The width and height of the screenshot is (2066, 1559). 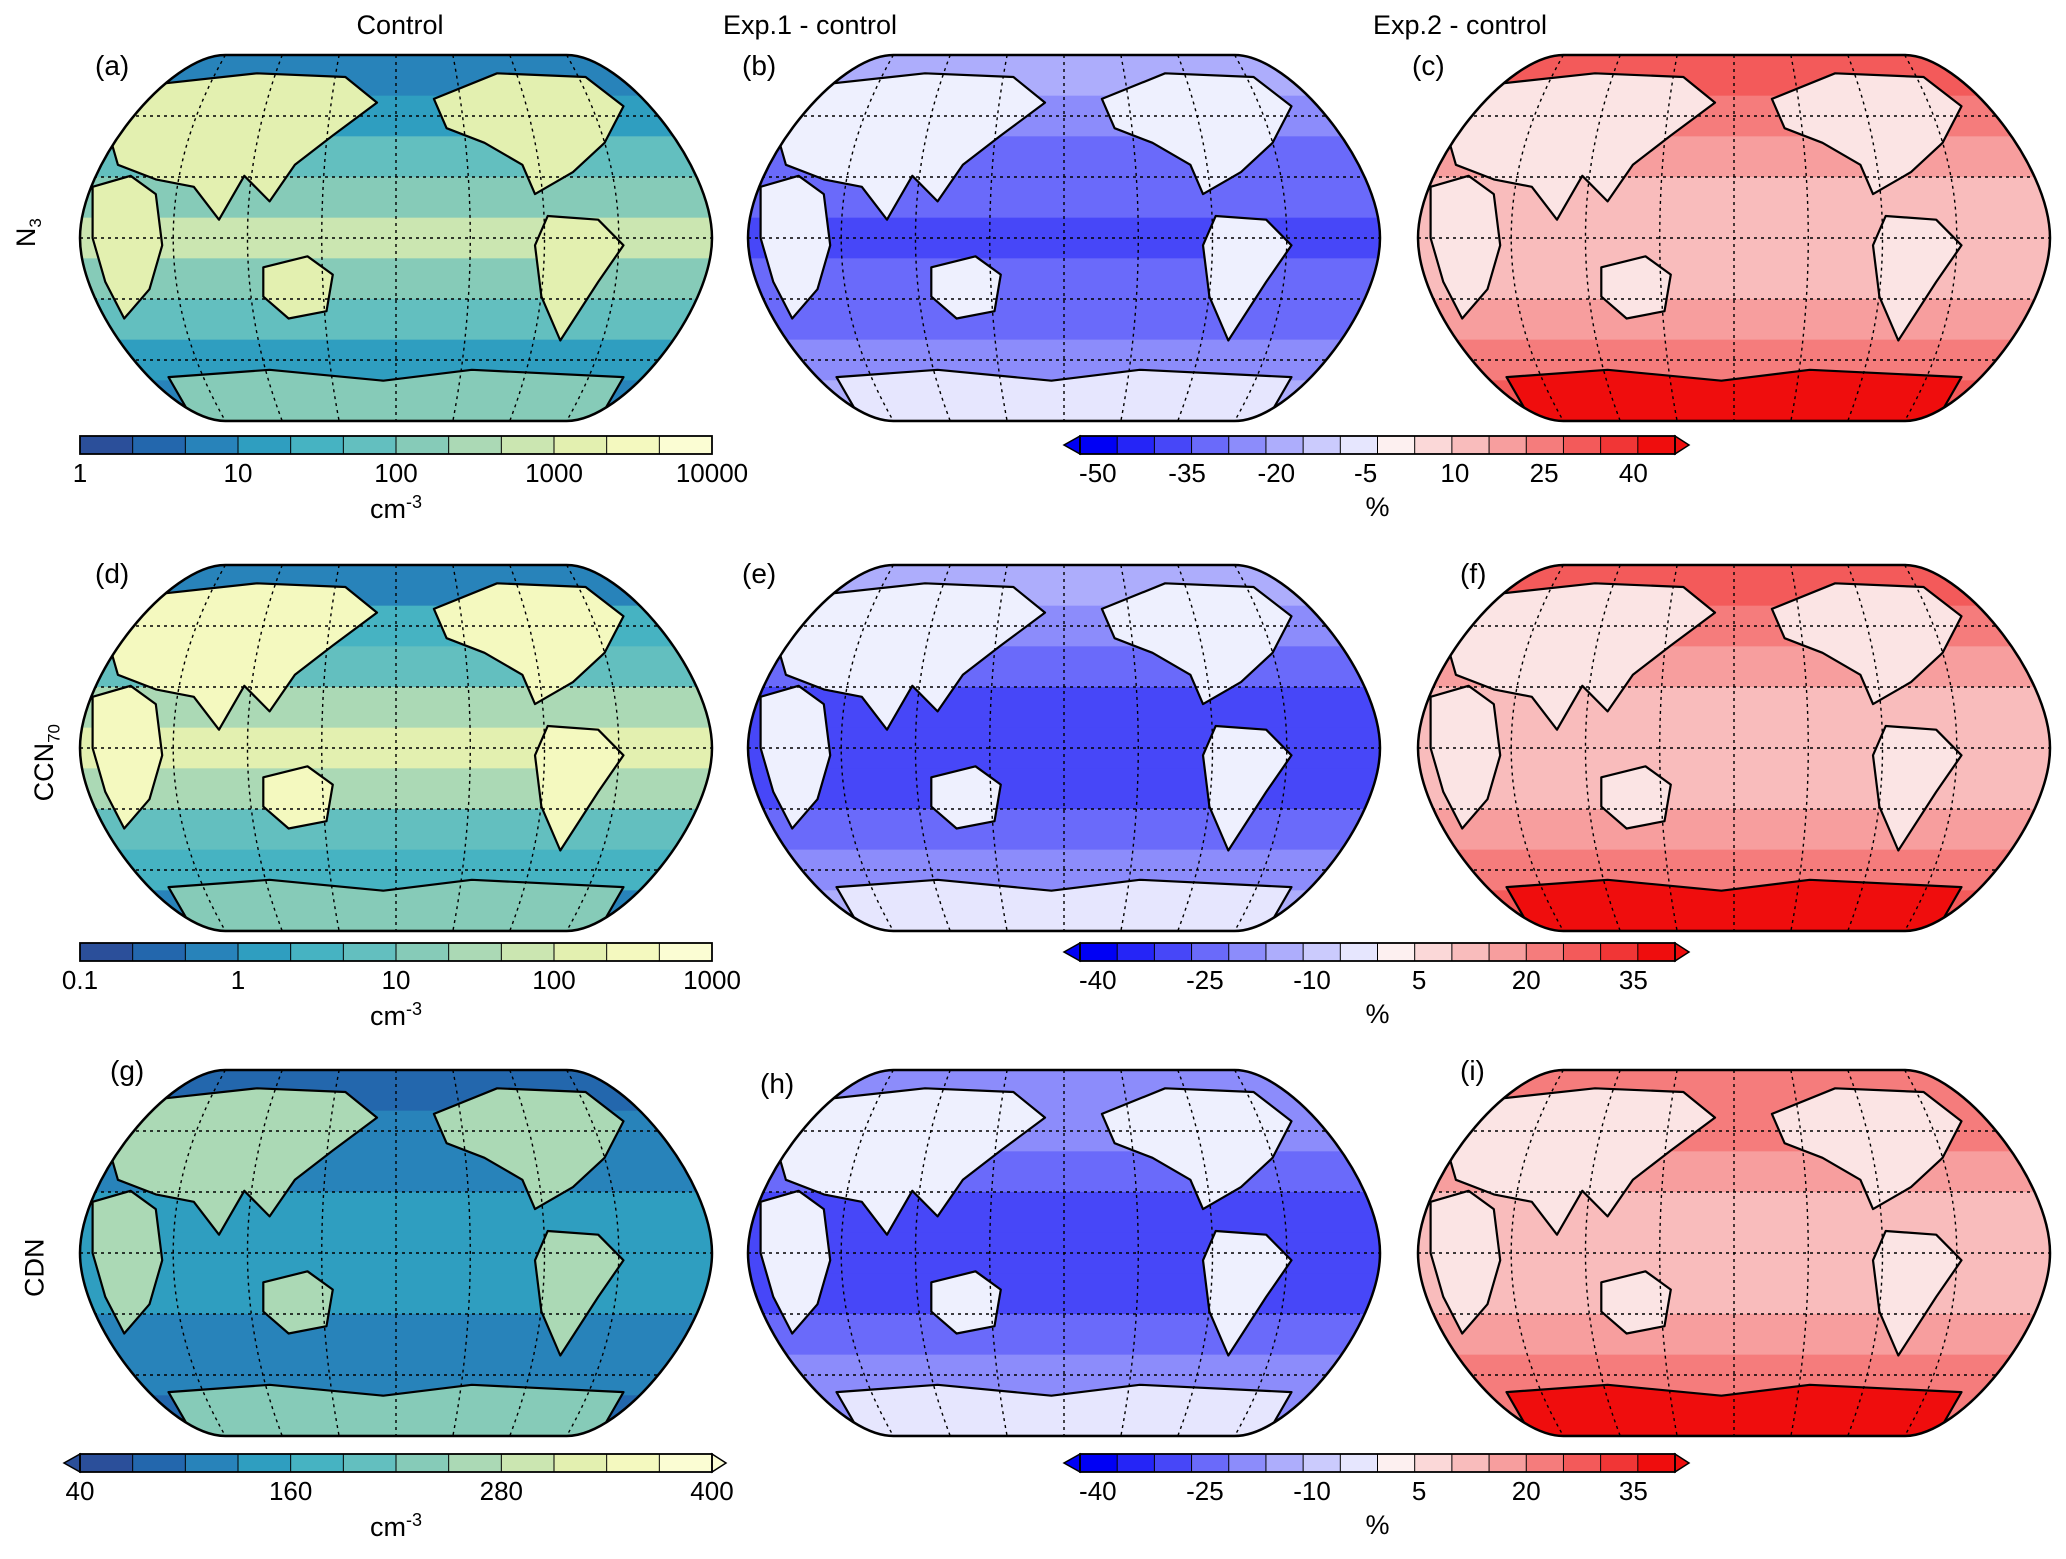 I want to click on colorbar-tick-label: 1000, so click(x=554, y=473).